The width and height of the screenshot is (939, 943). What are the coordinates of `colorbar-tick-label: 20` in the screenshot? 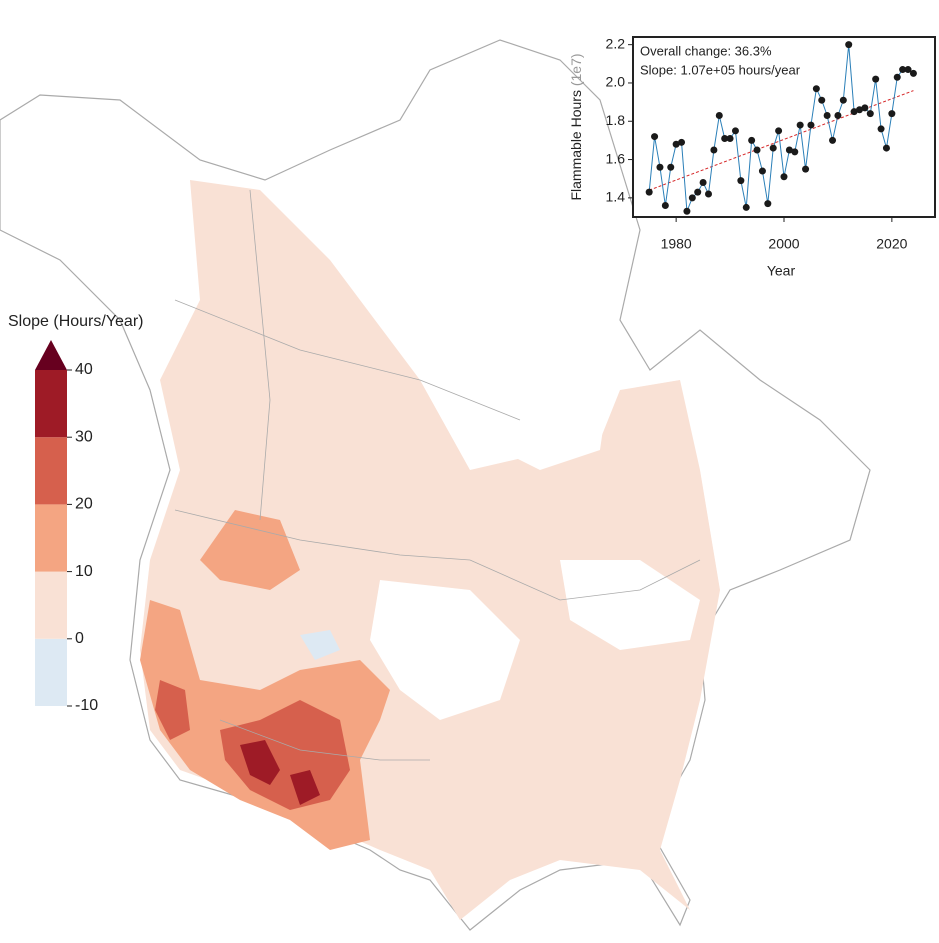 It's located at (84, 504).